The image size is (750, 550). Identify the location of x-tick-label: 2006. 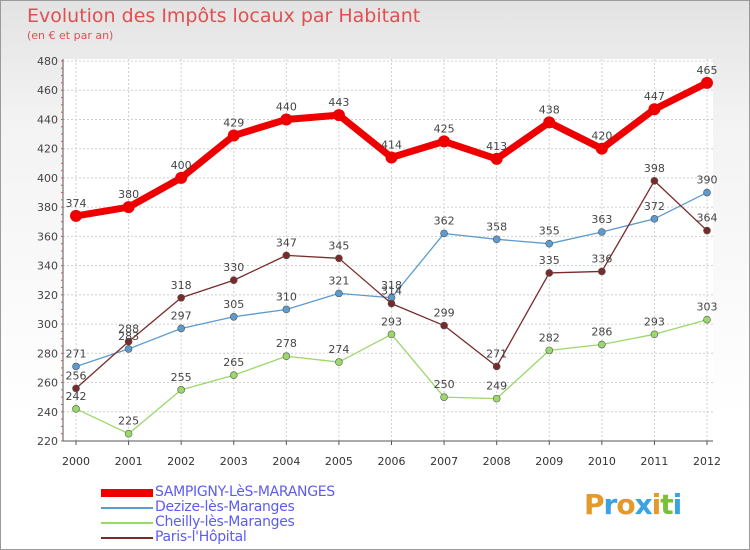
(392, 461).